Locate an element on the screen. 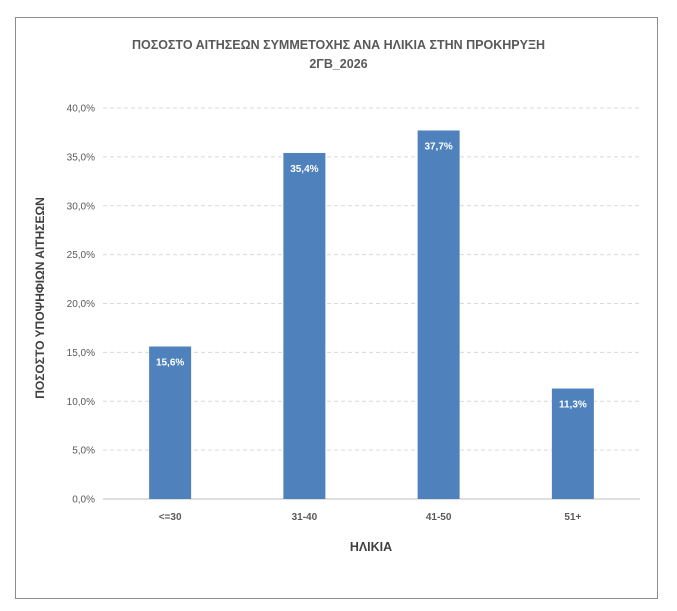  y-tick-label: 30,0% is located at coordinates (81, 206).